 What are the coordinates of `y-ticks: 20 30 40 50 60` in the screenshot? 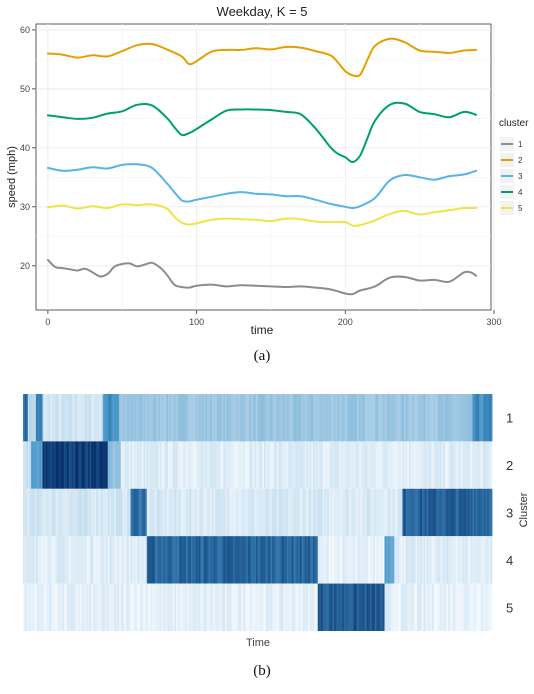 It's located at (28, 148).